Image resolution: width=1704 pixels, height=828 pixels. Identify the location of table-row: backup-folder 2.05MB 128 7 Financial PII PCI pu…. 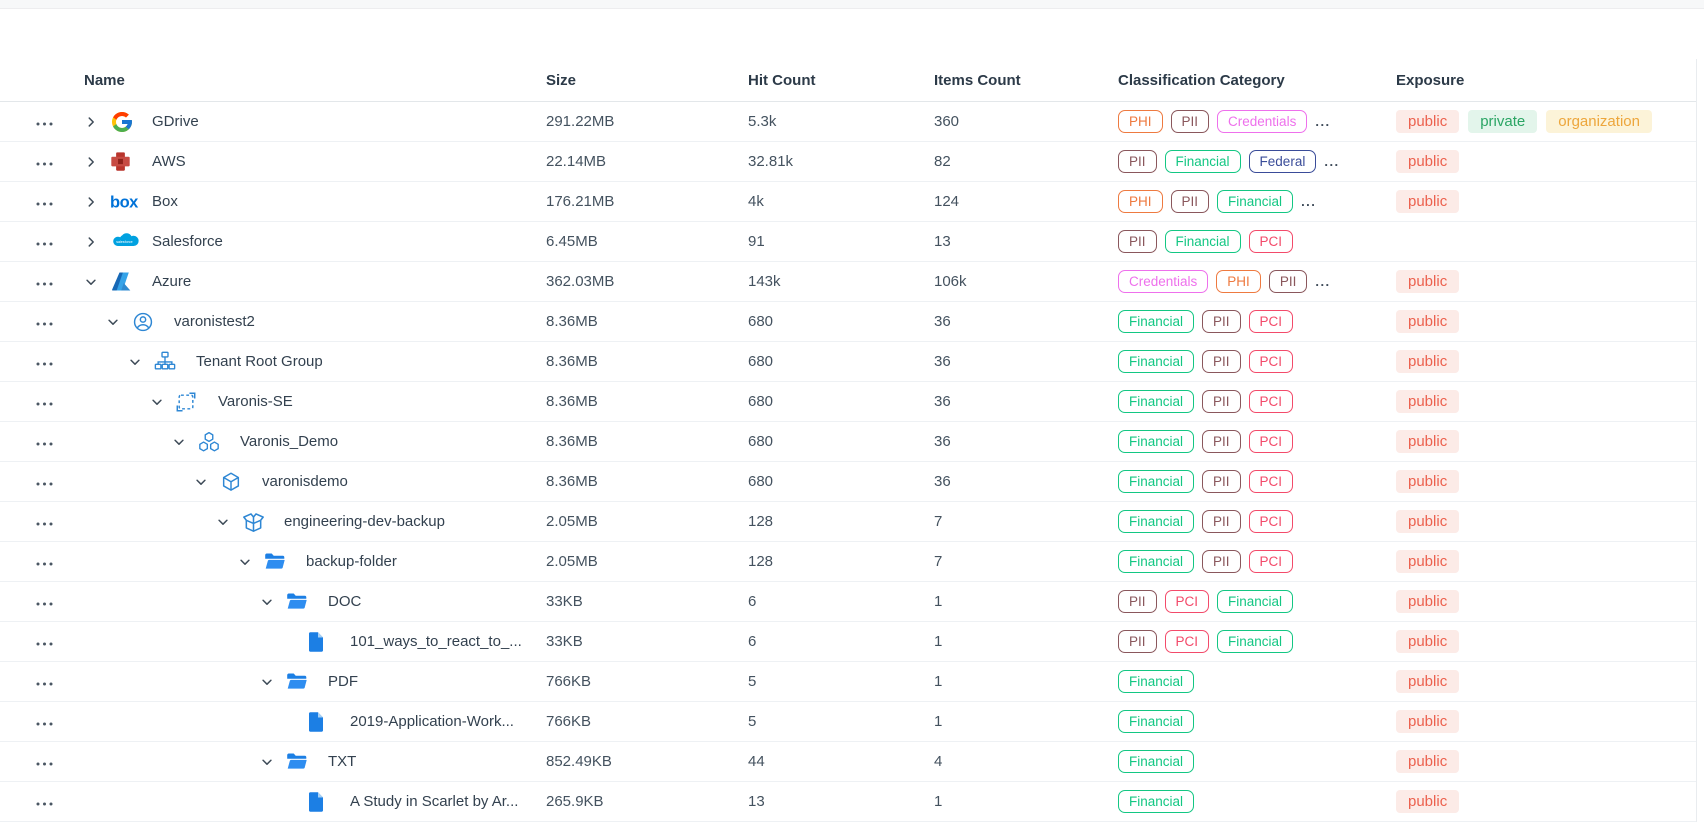
(848, 562).